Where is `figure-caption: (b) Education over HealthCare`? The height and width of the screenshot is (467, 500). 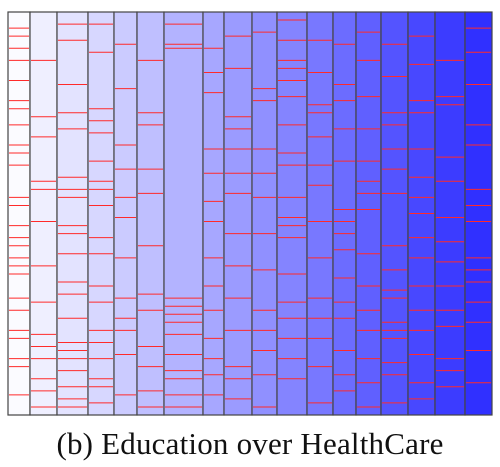
figure-caption: (b) Education over HealthCare is located at coordinates (250, 443).